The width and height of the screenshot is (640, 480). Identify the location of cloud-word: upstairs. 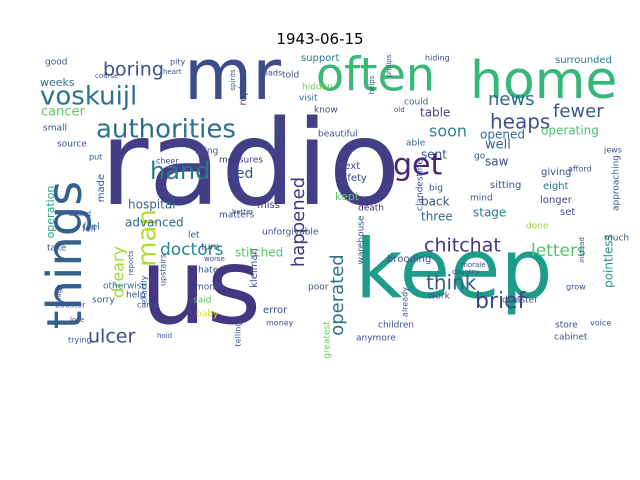
(163, 270).